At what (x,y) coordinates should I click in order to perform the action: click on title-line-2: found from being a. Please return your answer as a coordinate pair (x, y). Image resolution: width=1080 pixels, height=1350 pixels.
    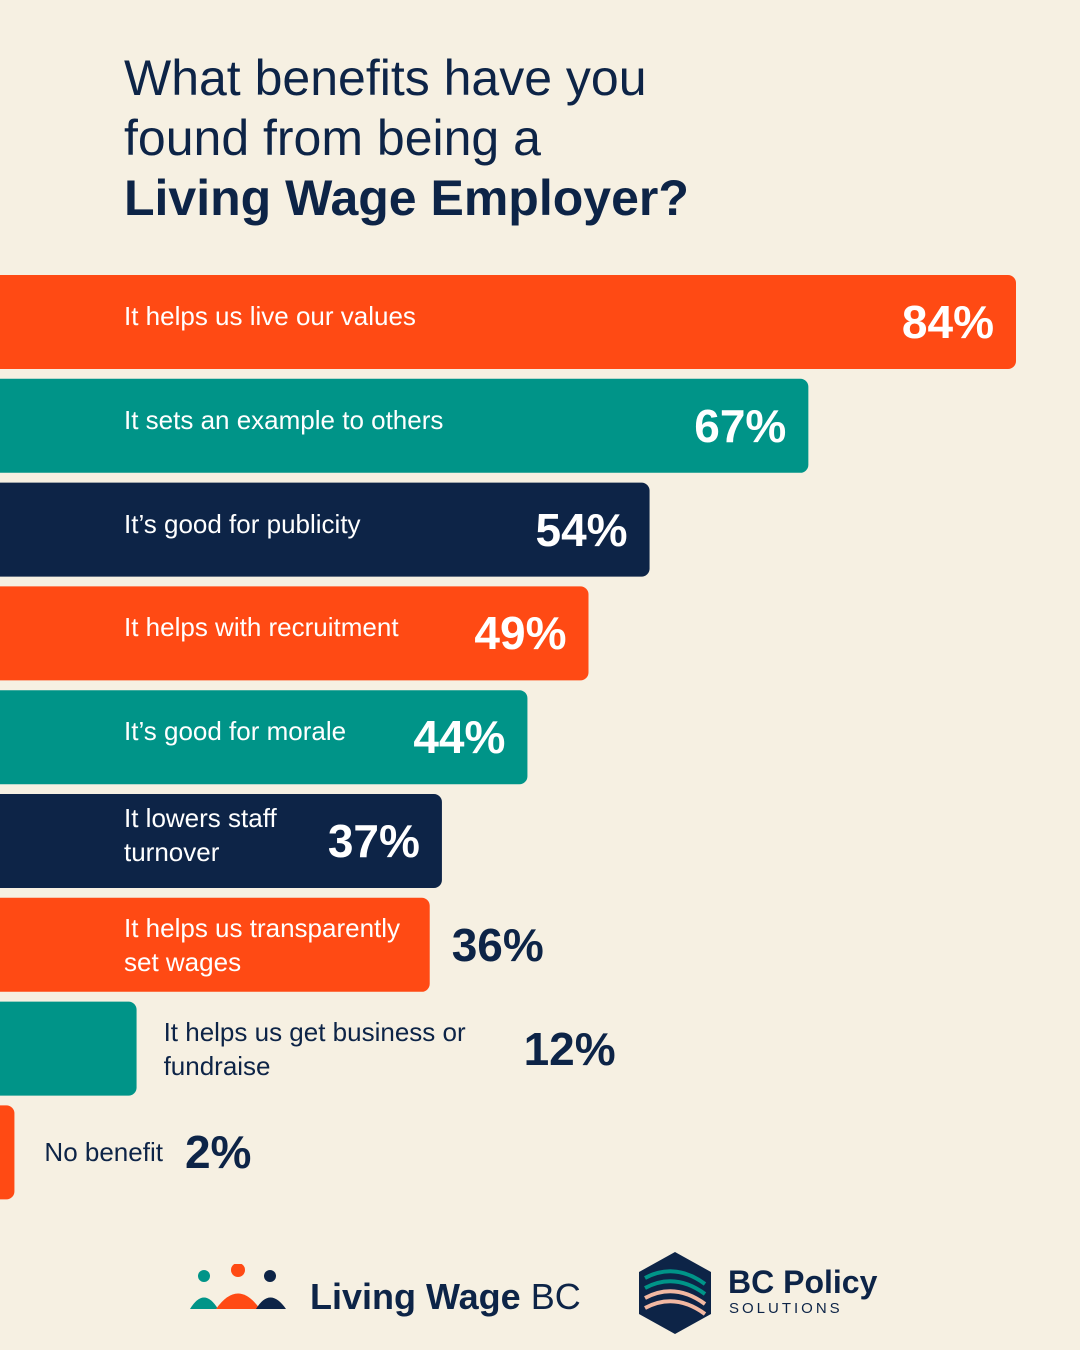
    Looking at the image, I should click on (332, 138).